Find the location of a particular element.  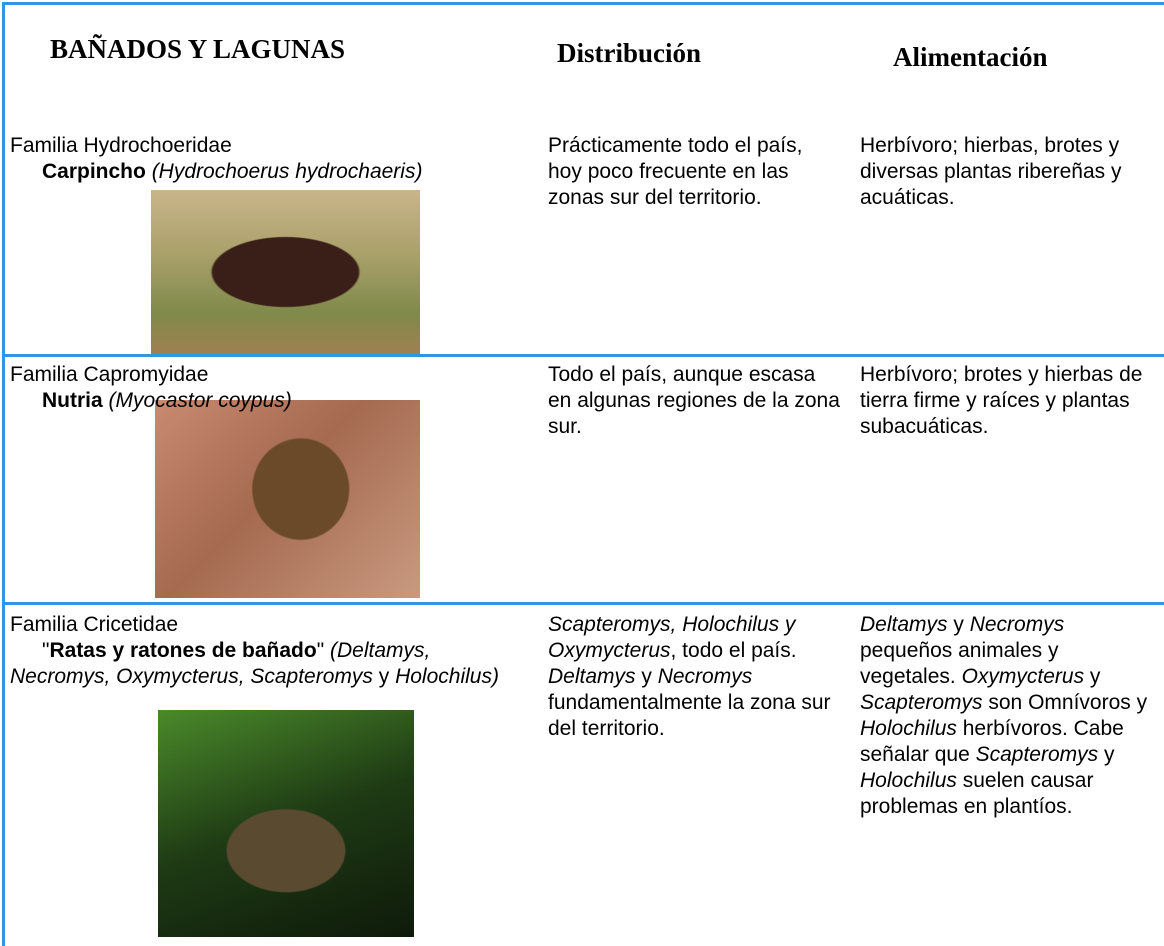

text-run: son Omnívoros y is located at coordinates (1065, 702).